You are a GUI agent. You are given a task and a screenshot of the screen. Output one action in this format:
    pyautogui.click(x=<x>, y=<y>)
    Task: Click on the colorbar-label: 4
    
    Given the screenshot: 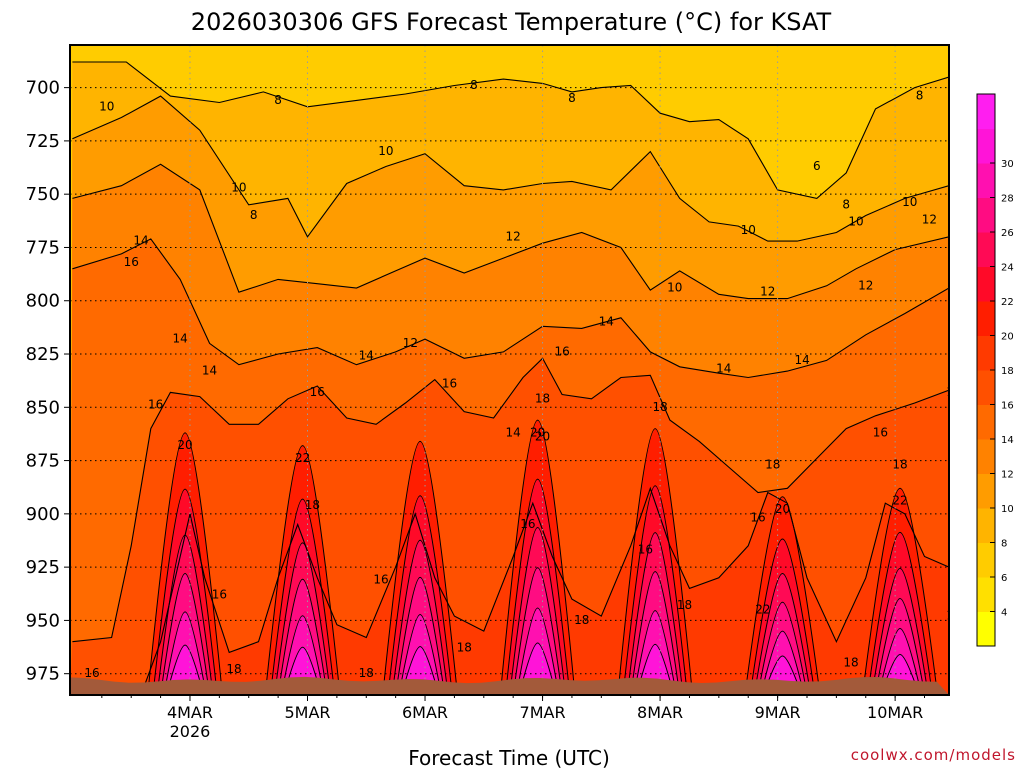 What is the action you would take?
    pyautogui.click(x=1004, y=613)
    